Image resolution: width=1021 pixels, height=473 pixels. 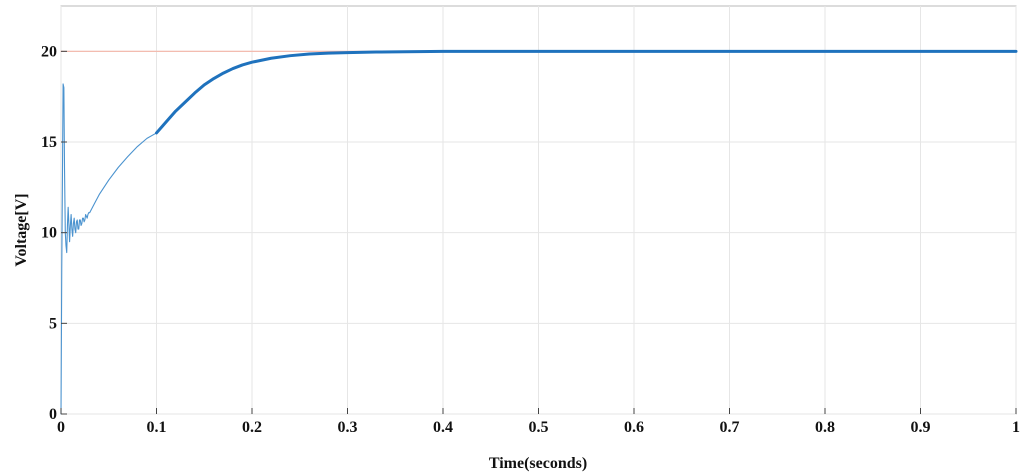 What do you see at coordinates (53, 323) in the screenshot?
I see `y-tick-label: 5` at bounding box center [53, 323].